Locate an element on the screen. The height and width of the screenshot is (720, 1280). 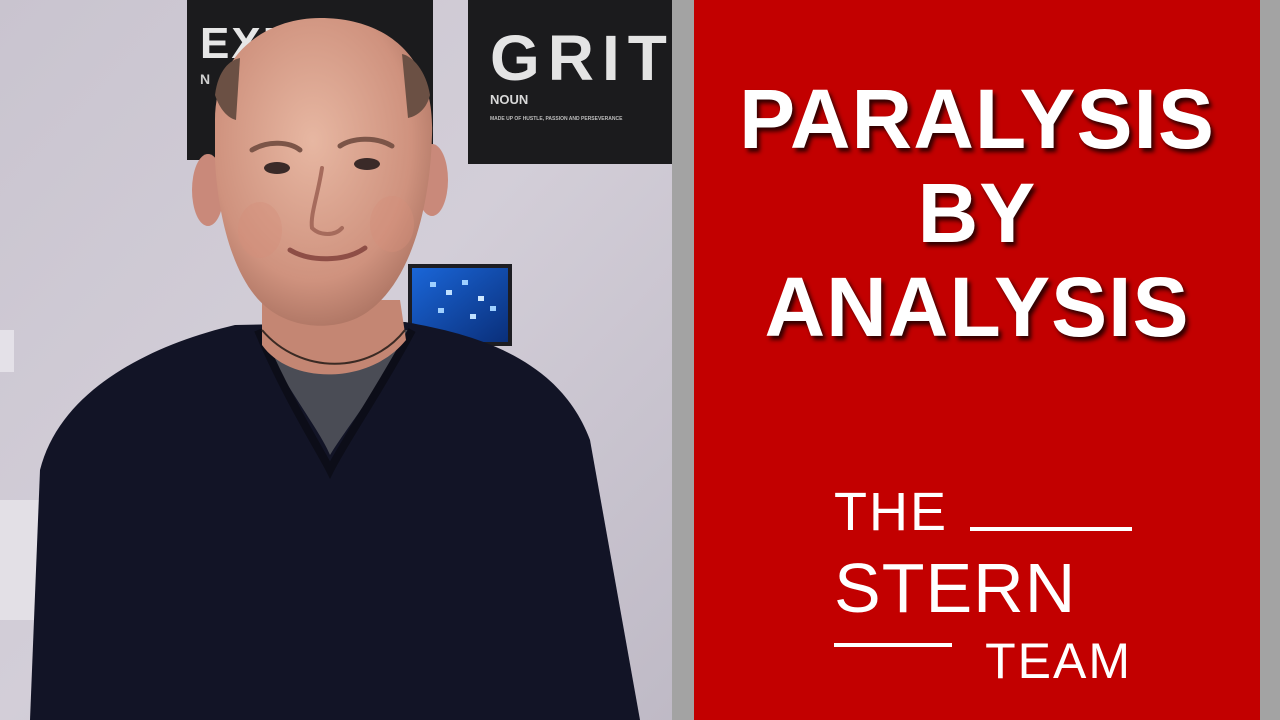
headline-line-3: ANALYSIS is located at coordinates (977, 307).